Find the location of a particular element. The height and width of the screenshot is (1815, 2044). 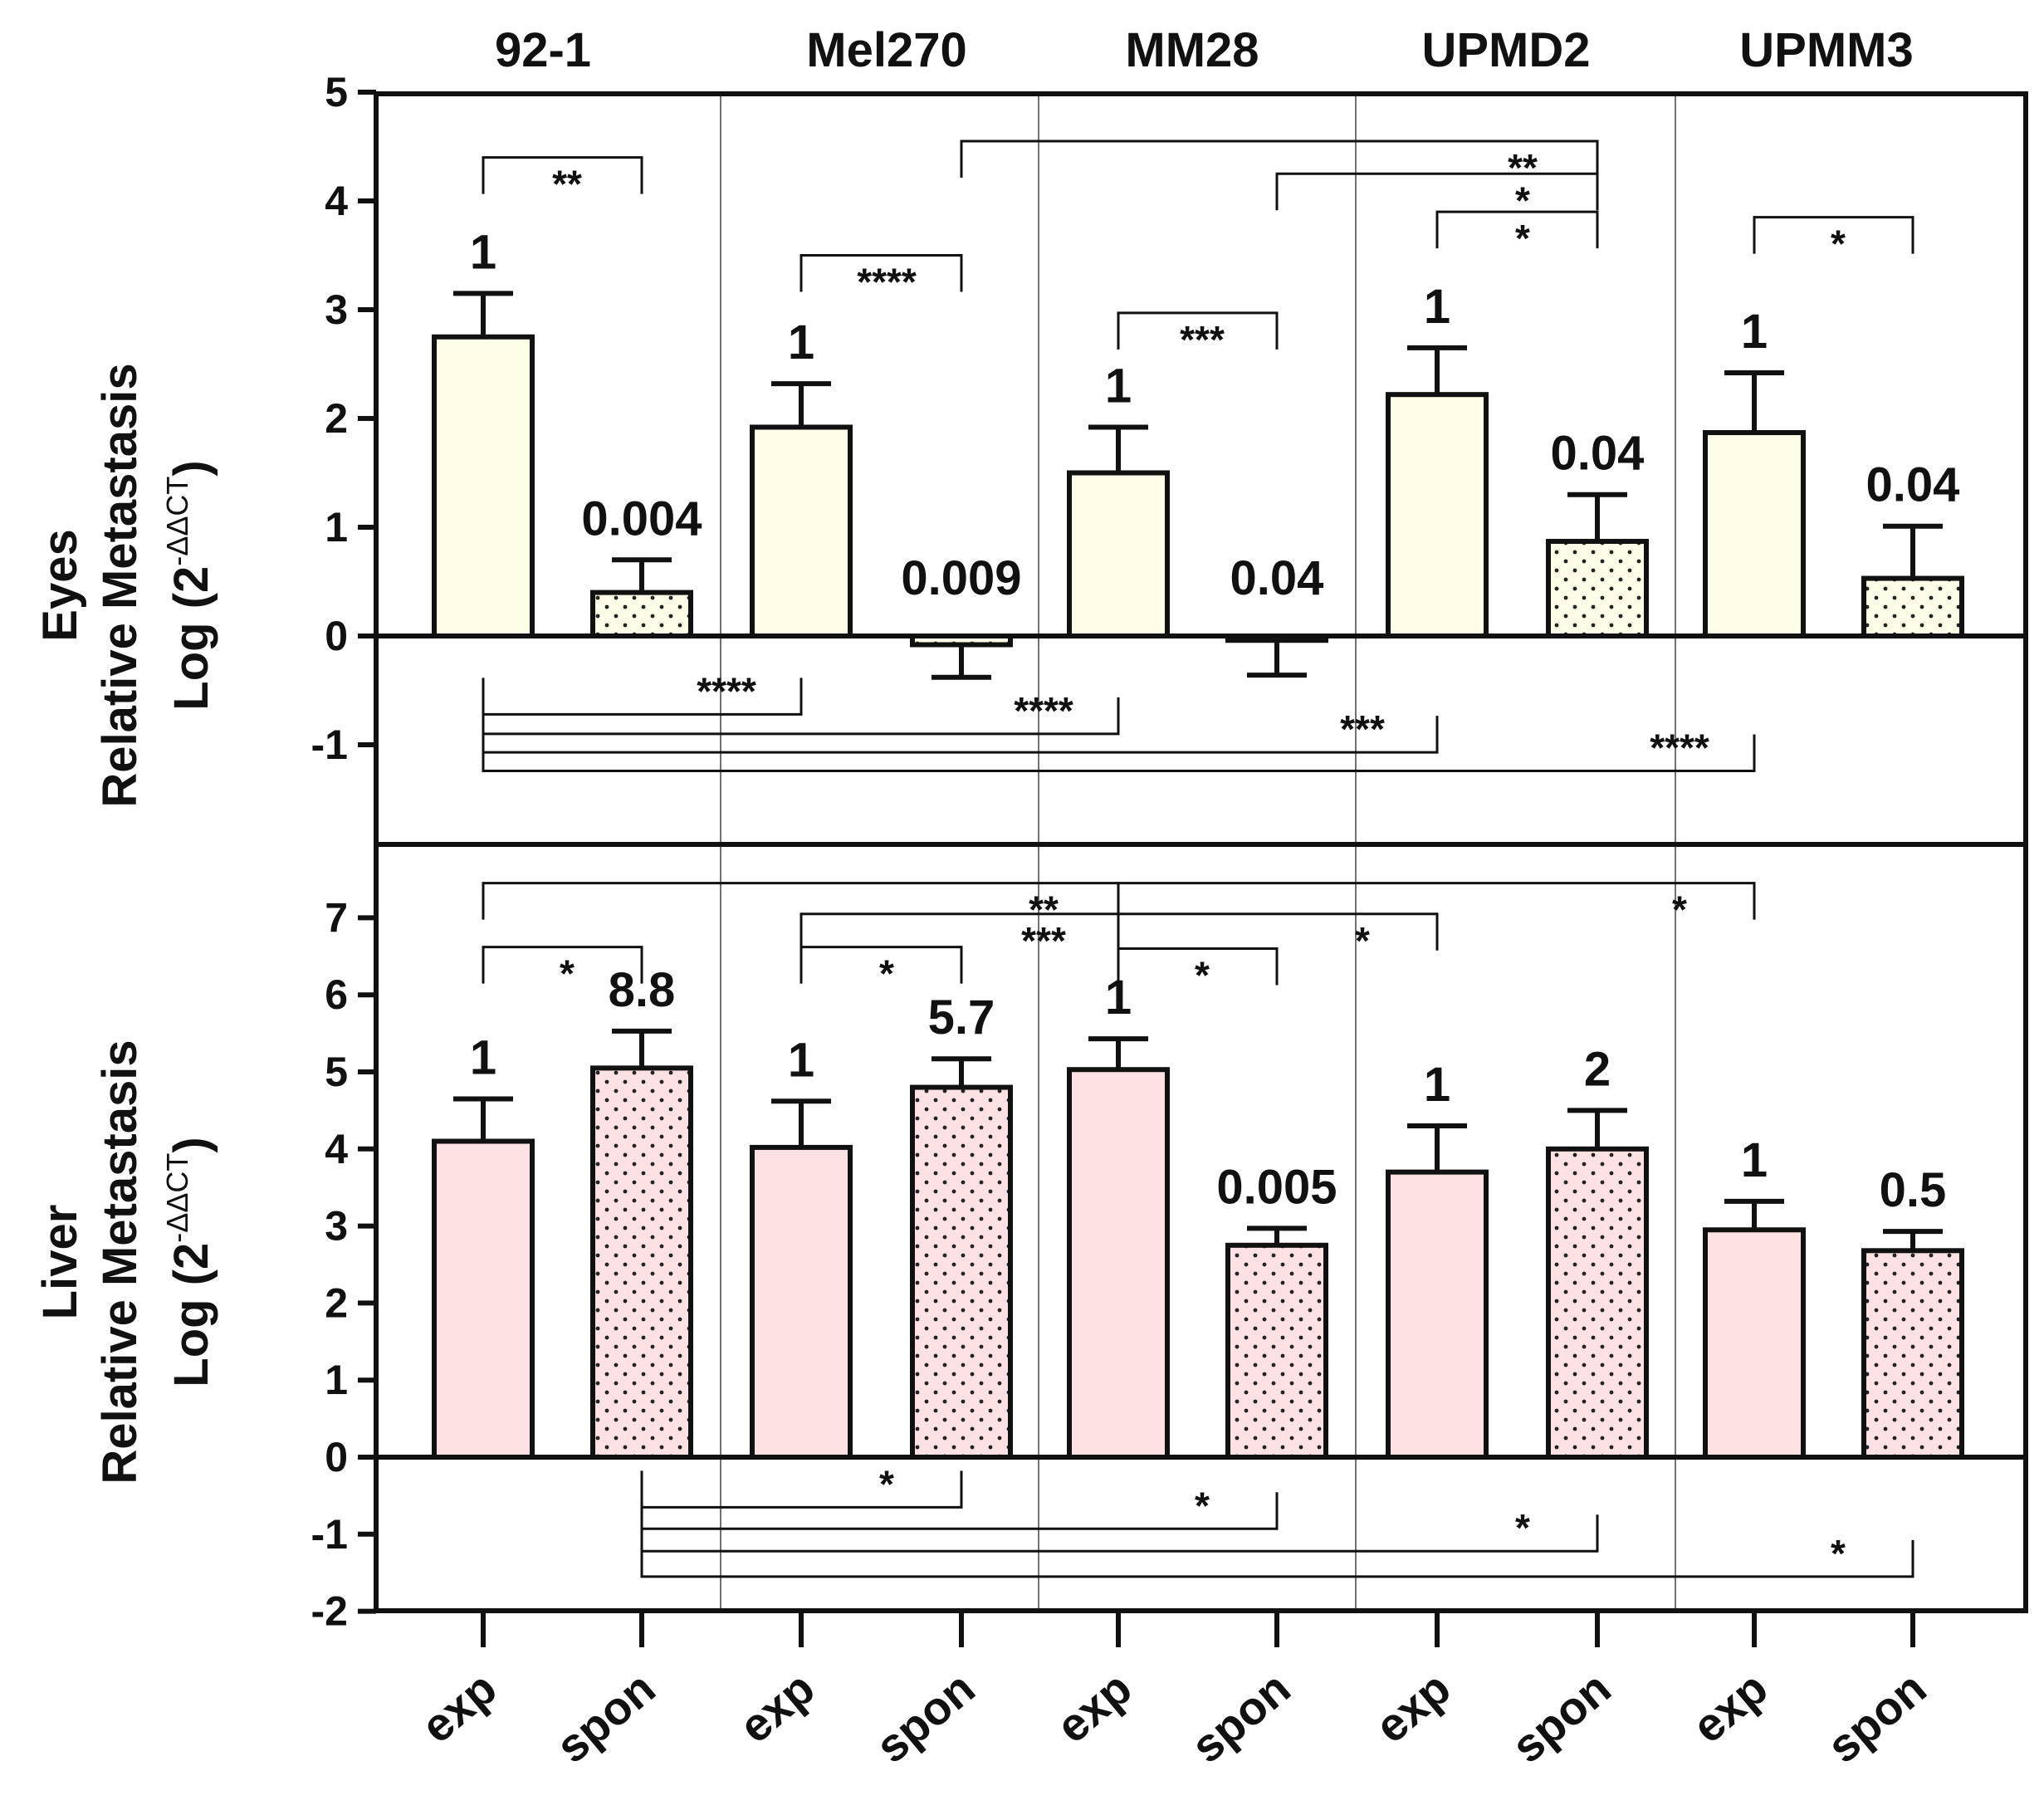

y-tick-label: 3 is located at coordinates (336, 1226).